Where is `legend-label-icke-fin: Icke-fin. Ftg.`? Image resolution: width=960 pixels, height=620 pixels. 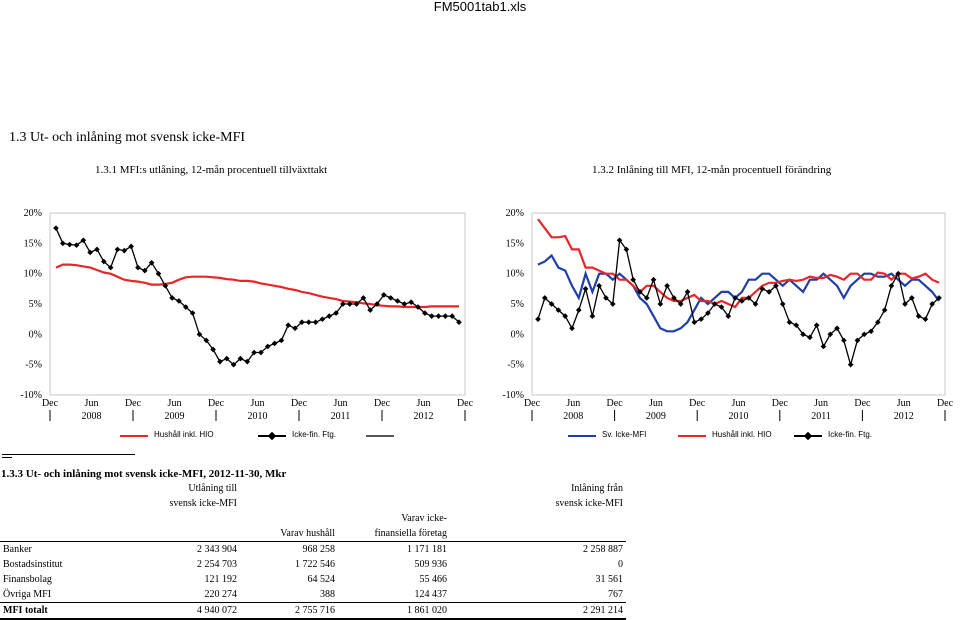 legend-label-icke-fin: Icke-fin. Ftg. is located at coordinates (314, 434).